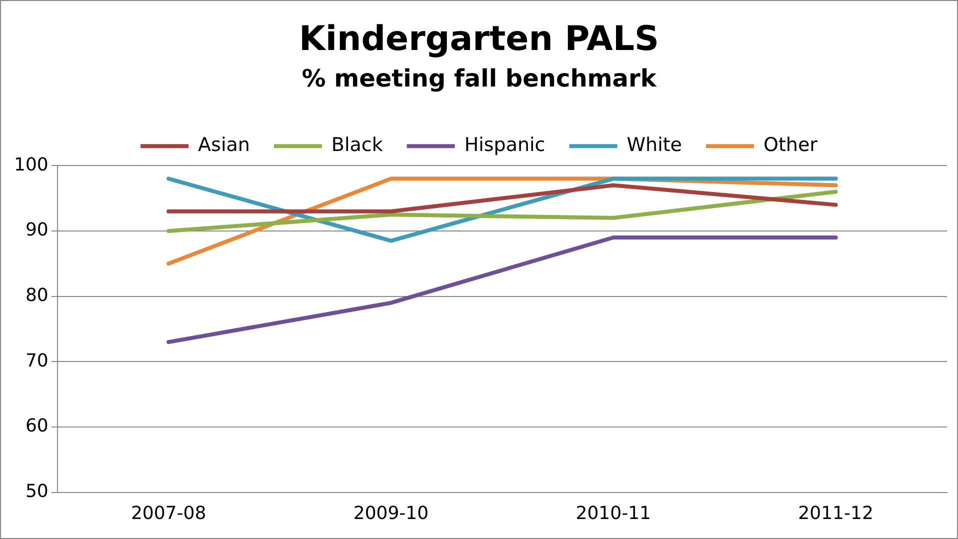 The image size is (958, 539). What do you see at coordinates (791, 145) in the screenshot?
I see `legend-label: Other` at bounding box center [791, 145].